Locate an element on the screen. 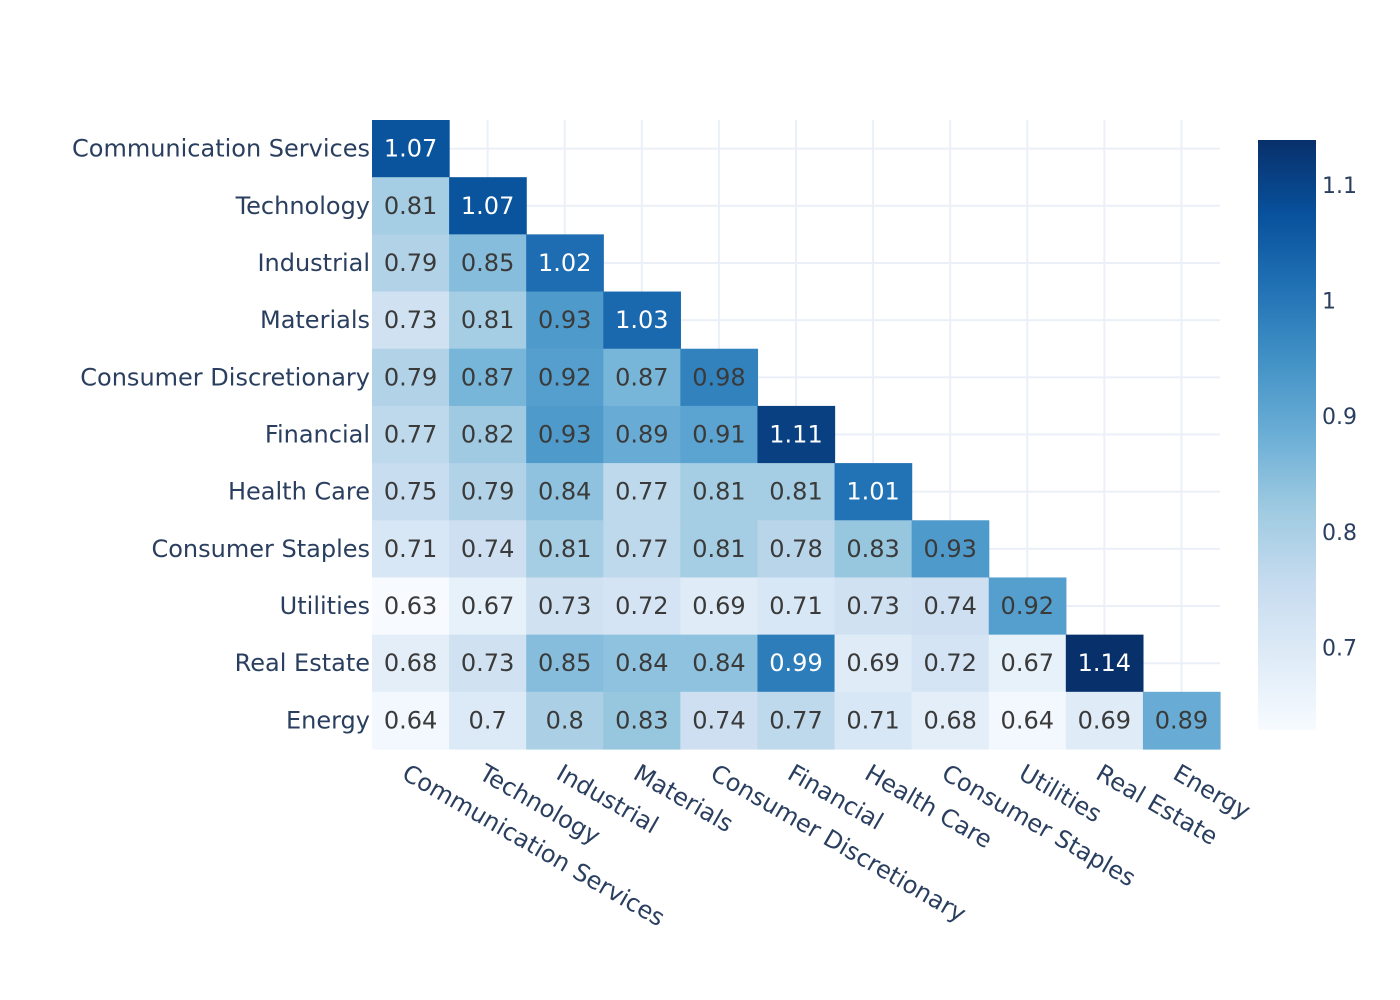 The height and width of the screenshot is (1000, 1400). cell-value-label: 0.78 is located at coordinates (795, 549).